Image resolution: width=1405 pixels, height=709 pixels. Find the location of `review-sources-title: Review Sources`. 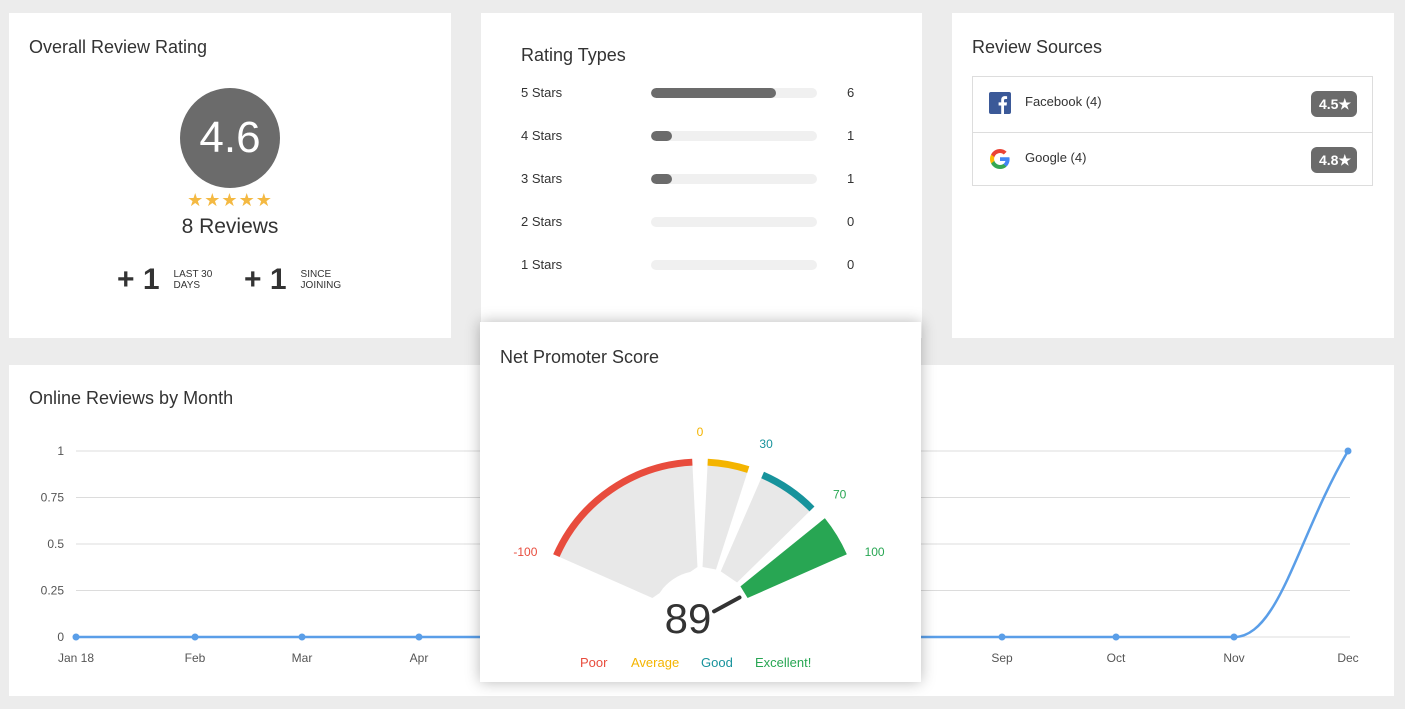

review-sources-title: Review Sources is located at coordinates (1037, 47).